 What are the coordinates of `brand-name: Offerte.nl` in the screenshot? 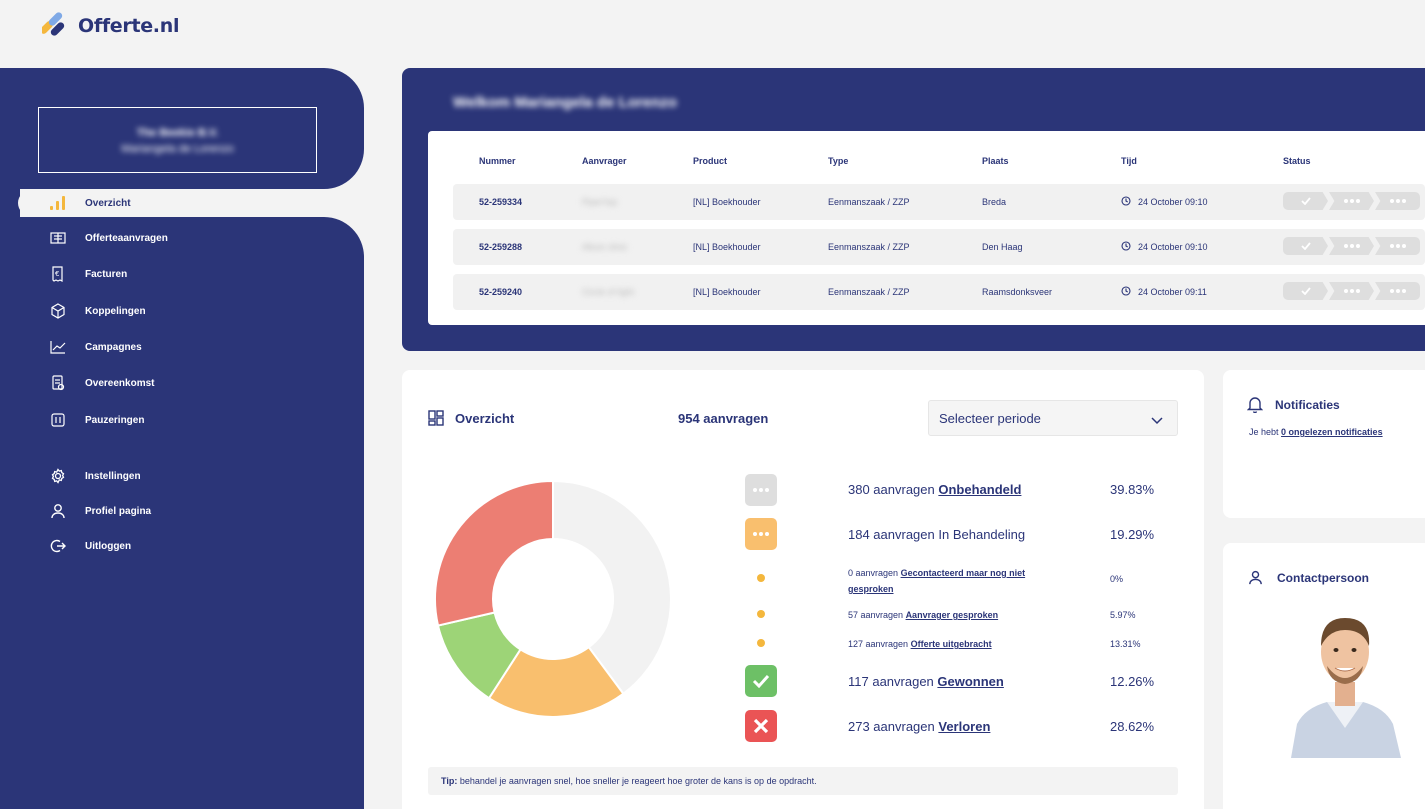 It's located at (129, 26).